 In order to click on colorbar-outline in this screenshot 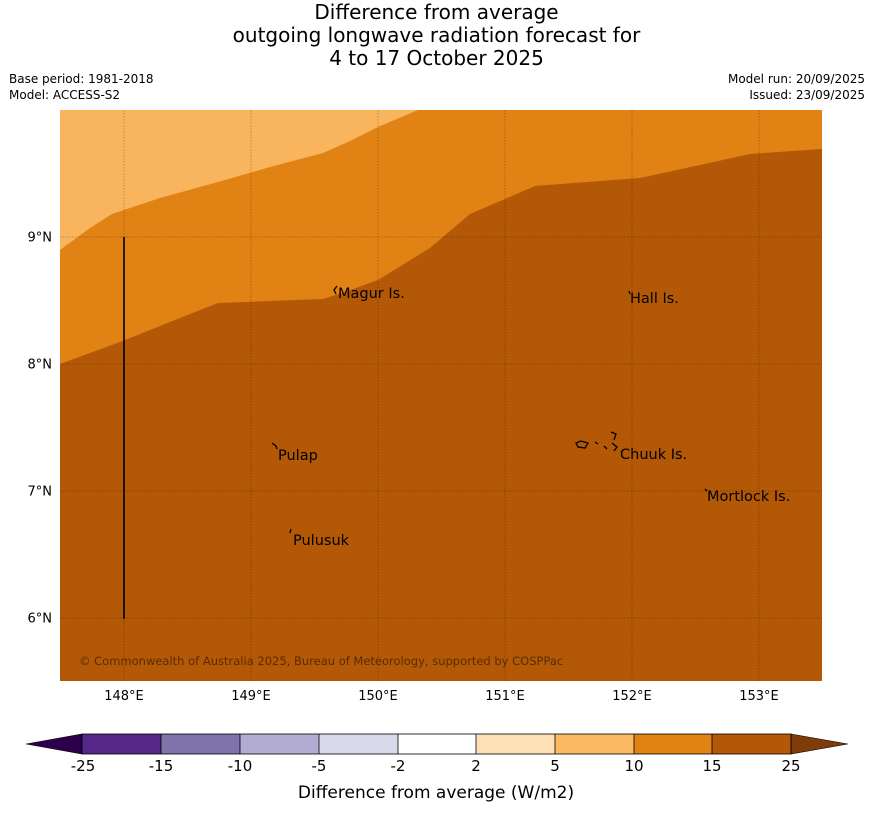, I will do `click(436, 744)`.